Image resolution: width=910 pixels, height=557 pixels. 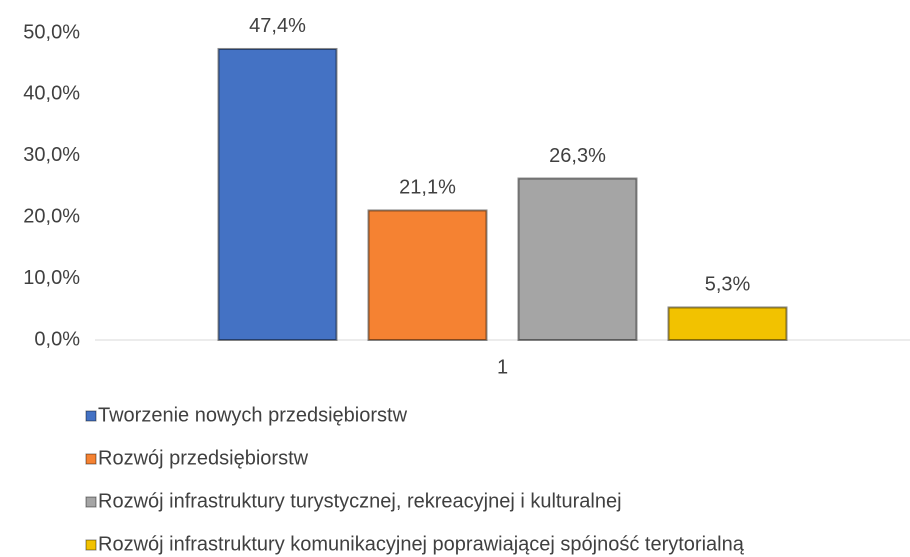 I want to click on value-label: 47,4%, so click(x=277, y=26).